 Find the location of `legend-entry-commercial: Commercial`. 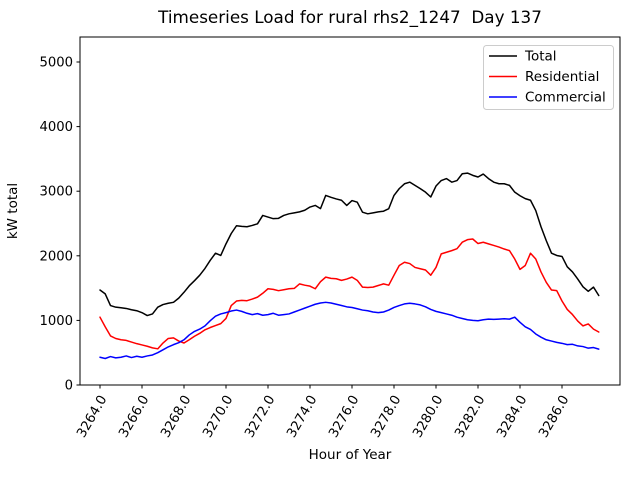

legend-entry-commercial: Commercial is located at coordinates (547, 98).